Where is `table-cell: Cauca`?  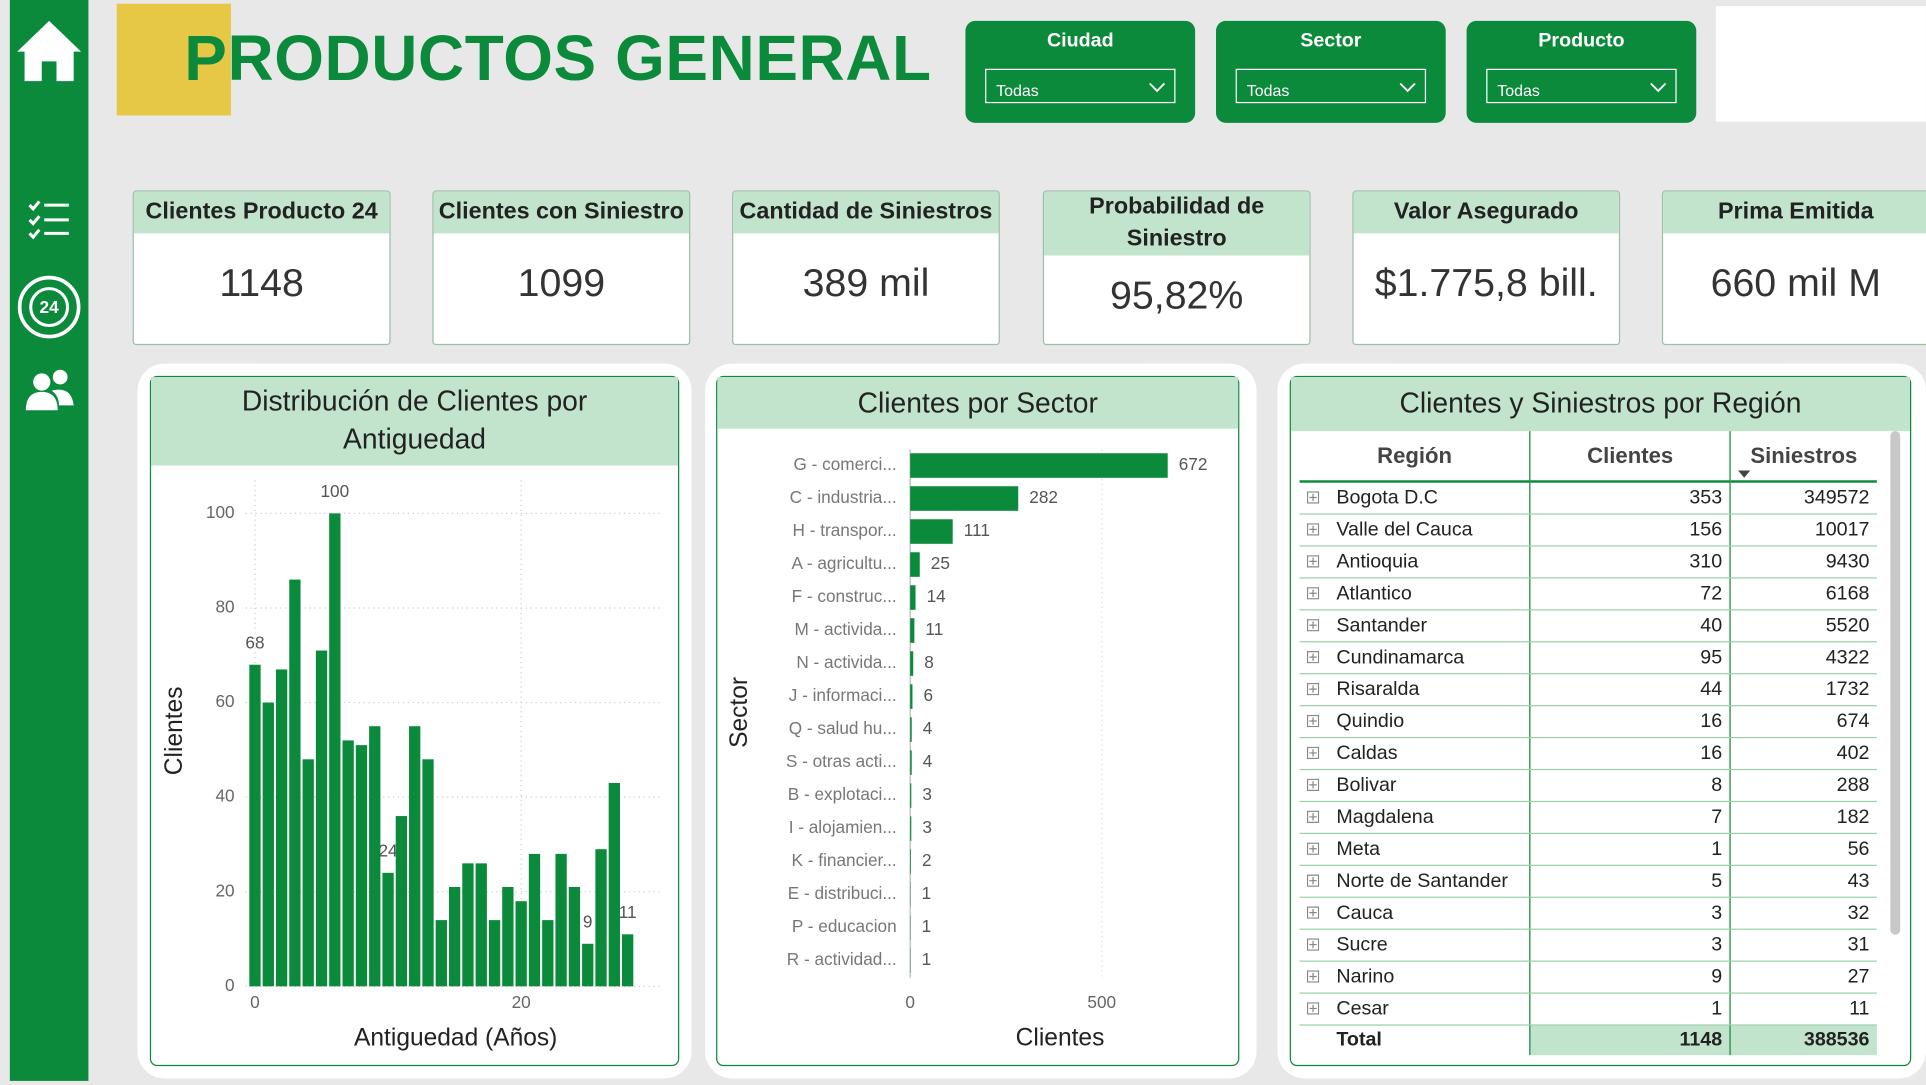 table-cell: Cauca is located at coordinates (1415, 913).